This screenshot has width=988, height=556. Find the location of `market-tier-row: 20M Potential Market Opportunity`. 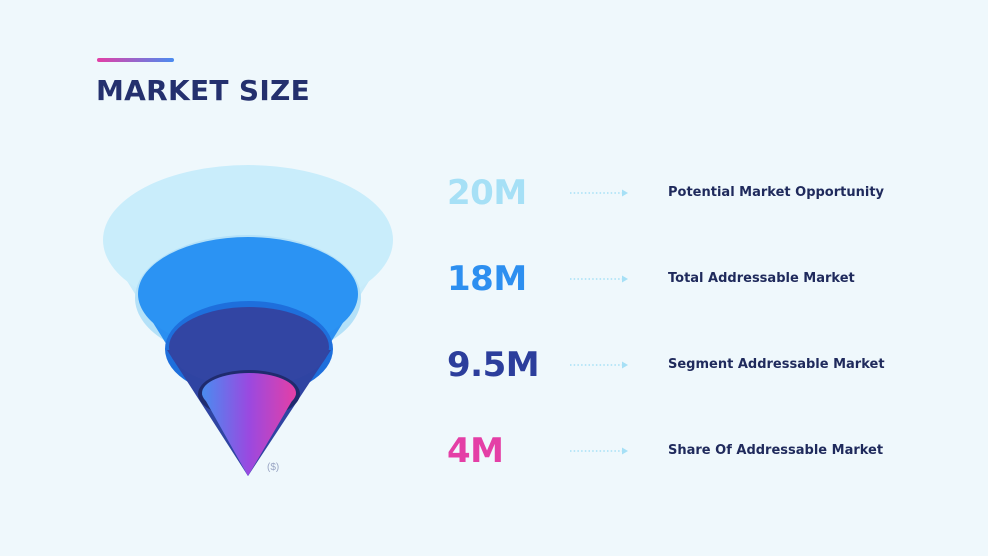

market-tier-row: 20M Potential Market Opportunity is located at coordinates (494, 193).